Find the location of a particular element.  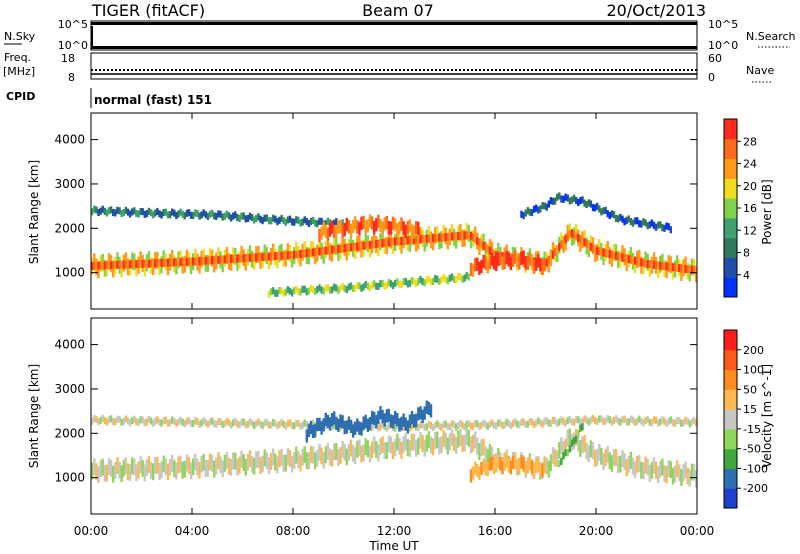

xtick-label: 16:00 is located at coordinates (495, 531).